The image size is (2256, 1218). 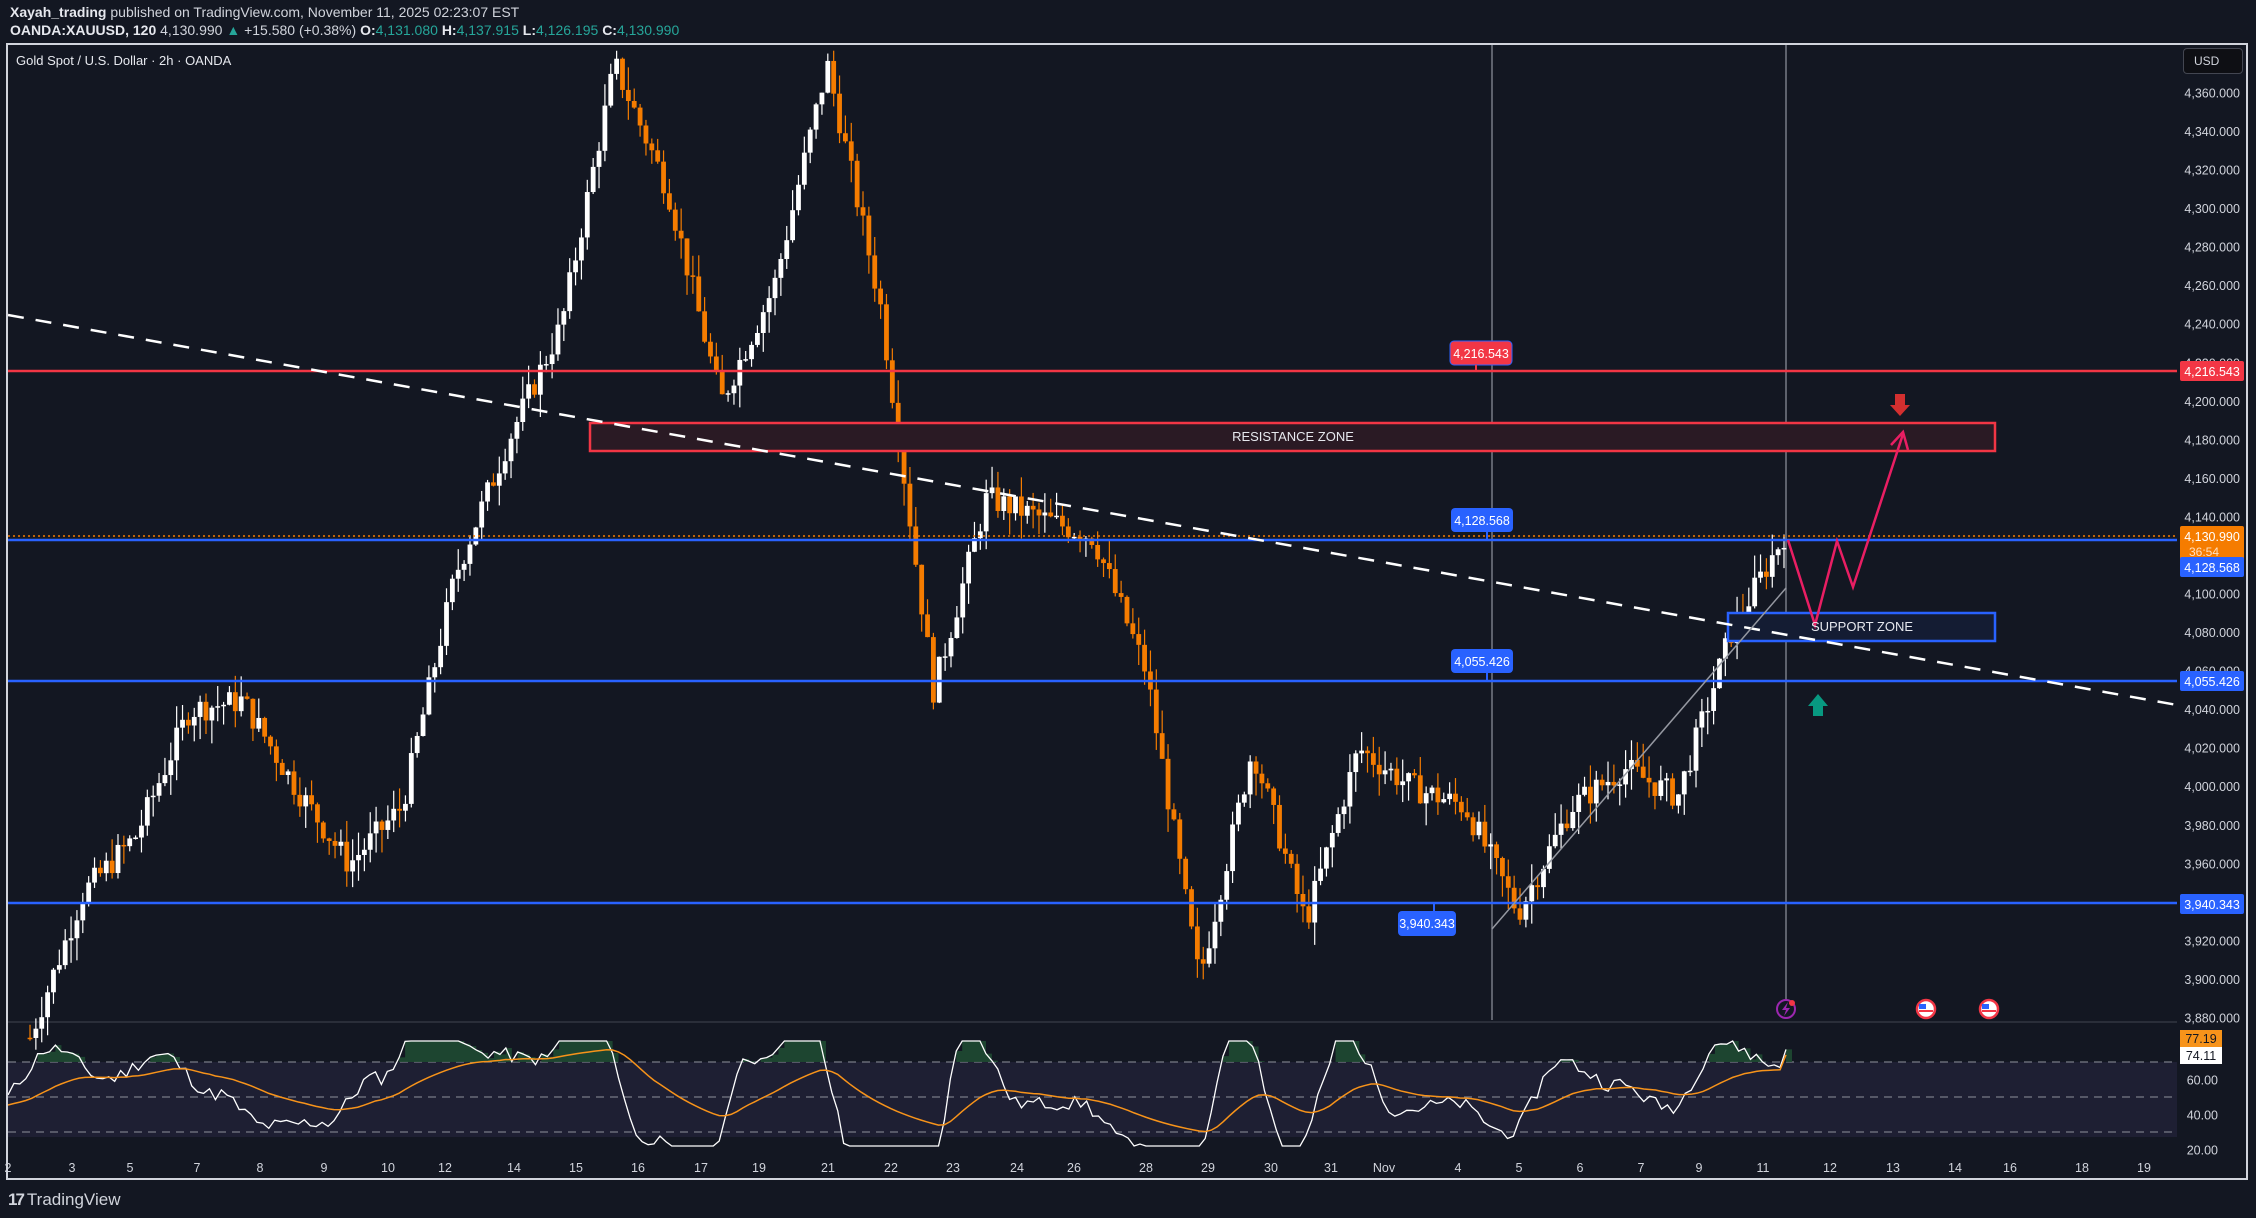 I want to click on projection-path, so click(x=1845, y=531).